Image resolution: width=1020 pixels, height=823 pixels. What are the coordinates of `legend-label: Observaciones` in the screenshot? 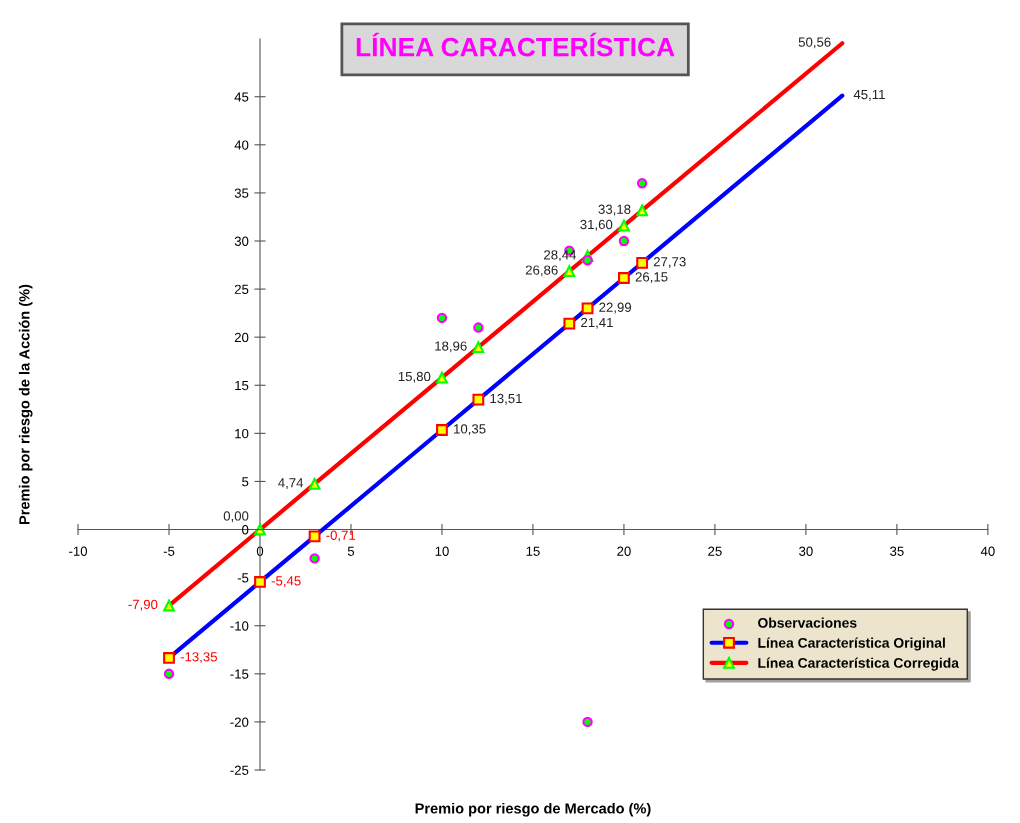 It's located at (807, 622).